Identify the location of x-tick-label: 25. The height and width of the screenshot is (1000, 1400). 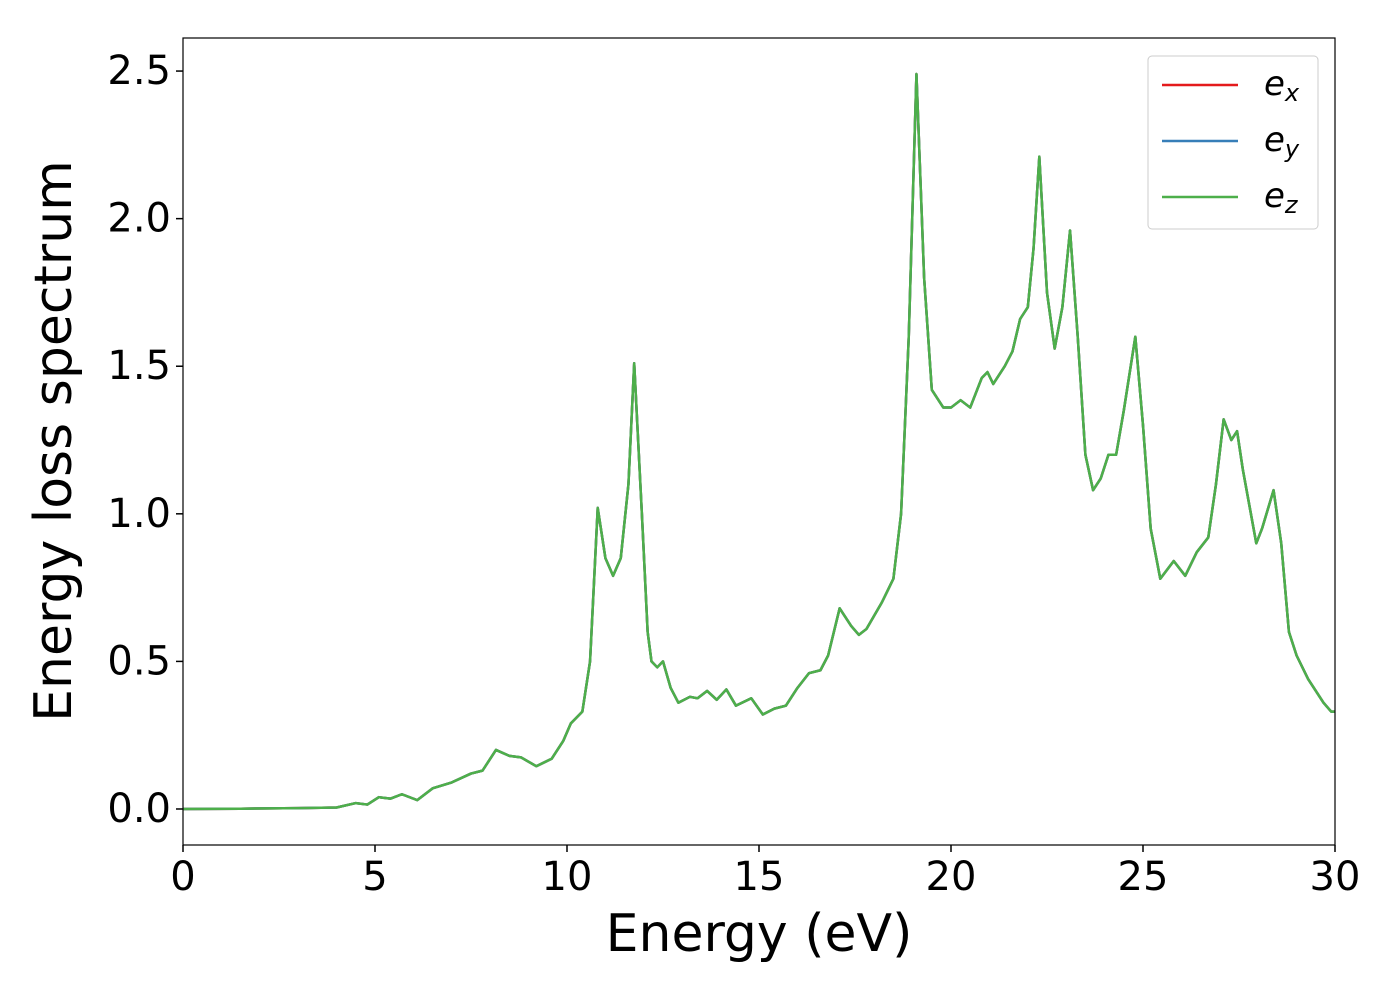
(1143, 877).